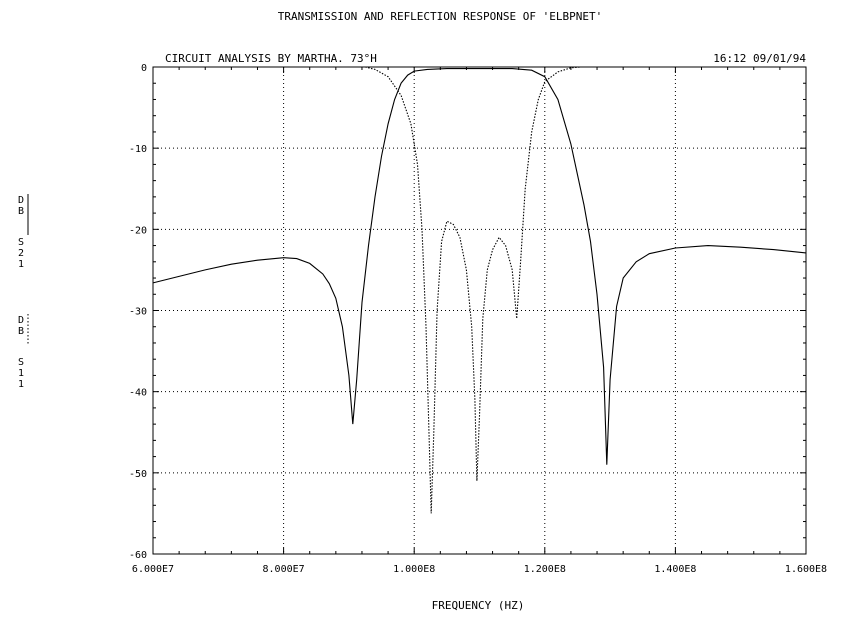 This screenshot has height=617, width=855. I want to click on y-tick-label: -10, so click(138, 149).